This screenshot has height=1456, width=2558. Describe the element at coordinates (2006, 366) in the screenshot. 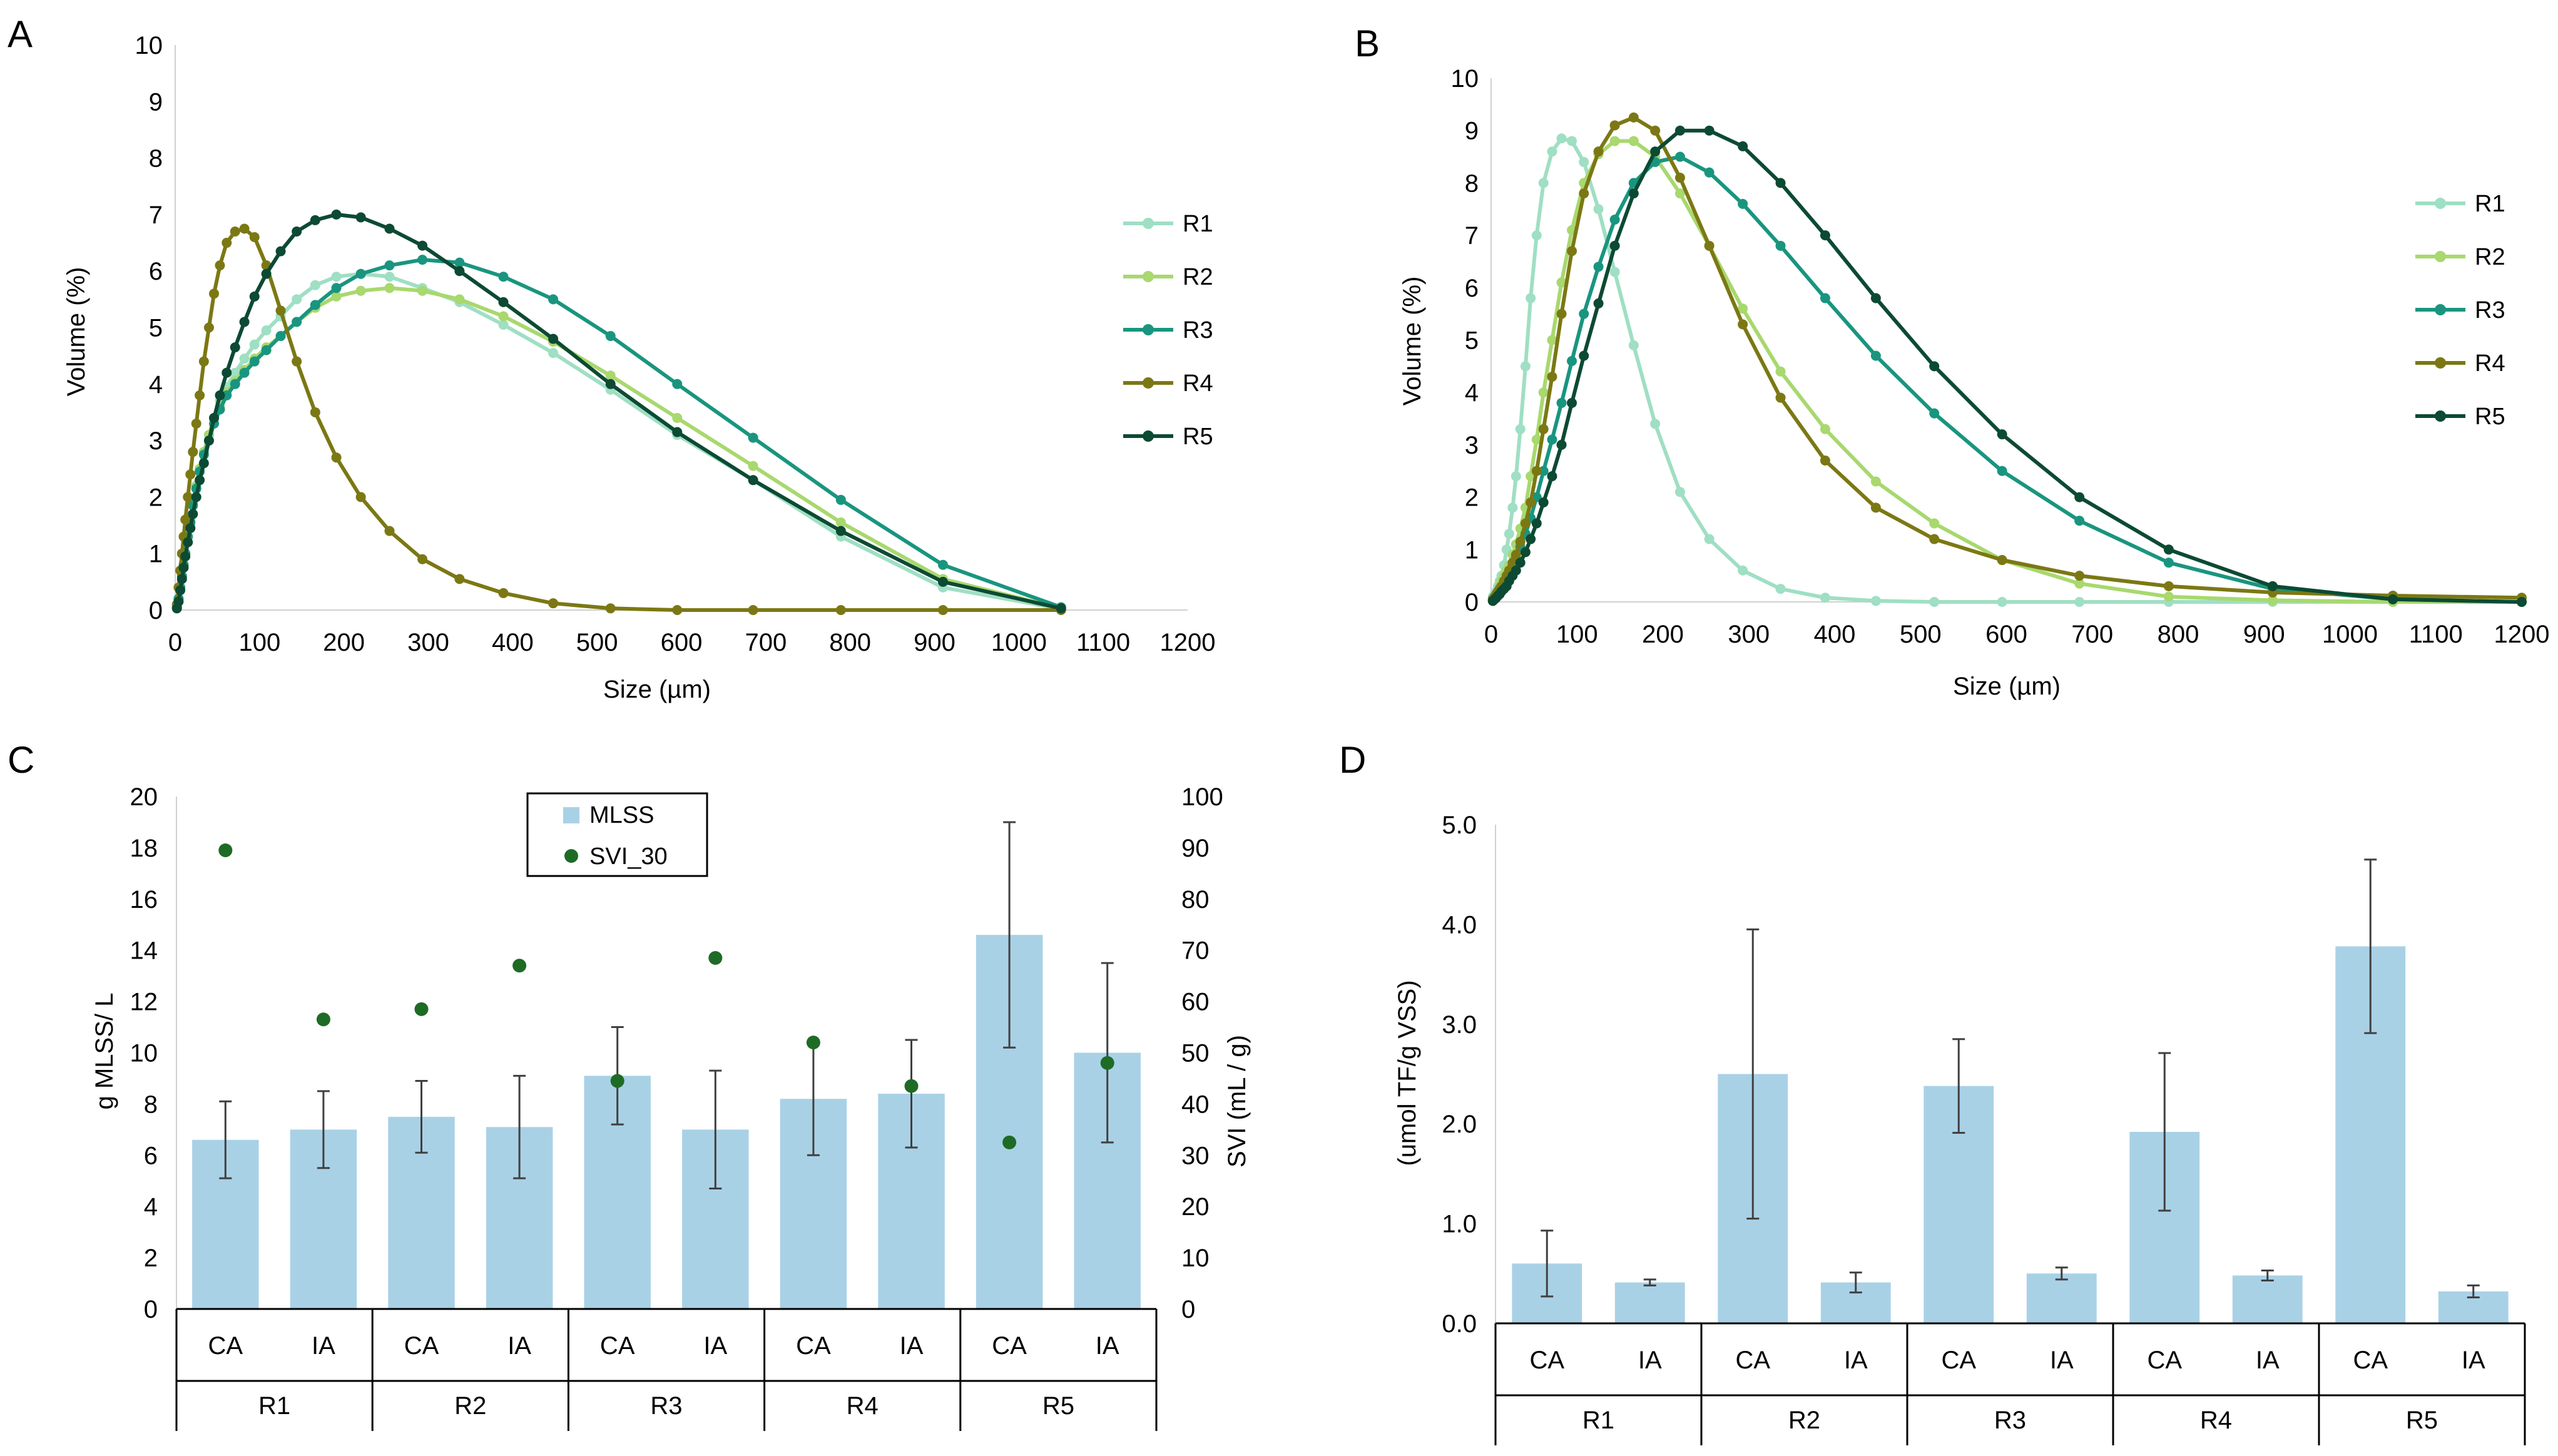

I see `panel-b-series-r5-line` at that location.